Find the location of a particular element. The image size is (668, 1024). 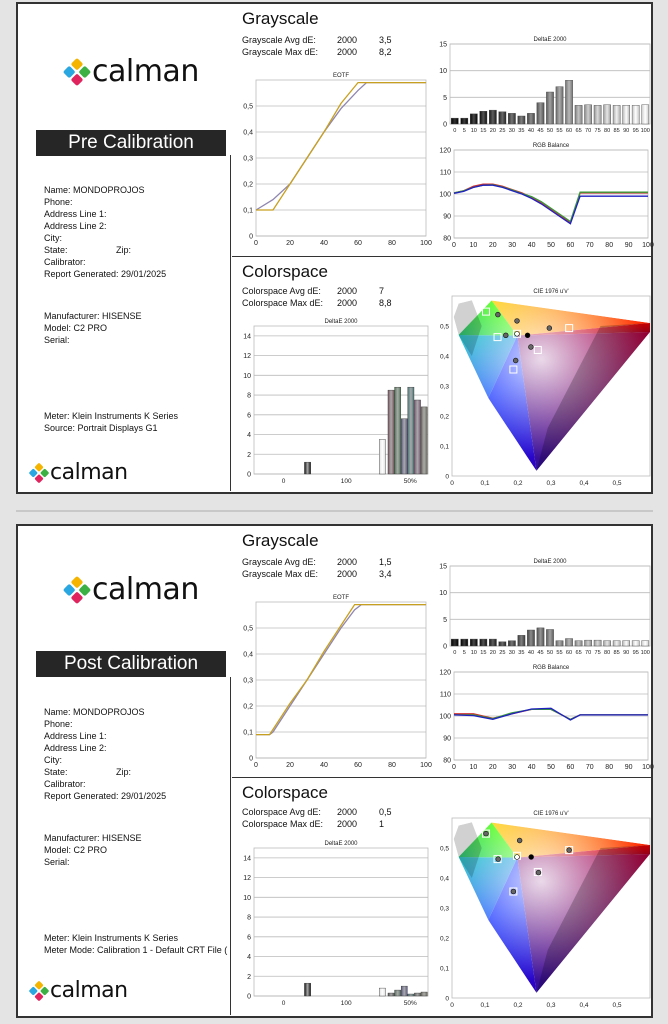

svg-text: DeltaE 2000 is located at coordinates (550, 562).